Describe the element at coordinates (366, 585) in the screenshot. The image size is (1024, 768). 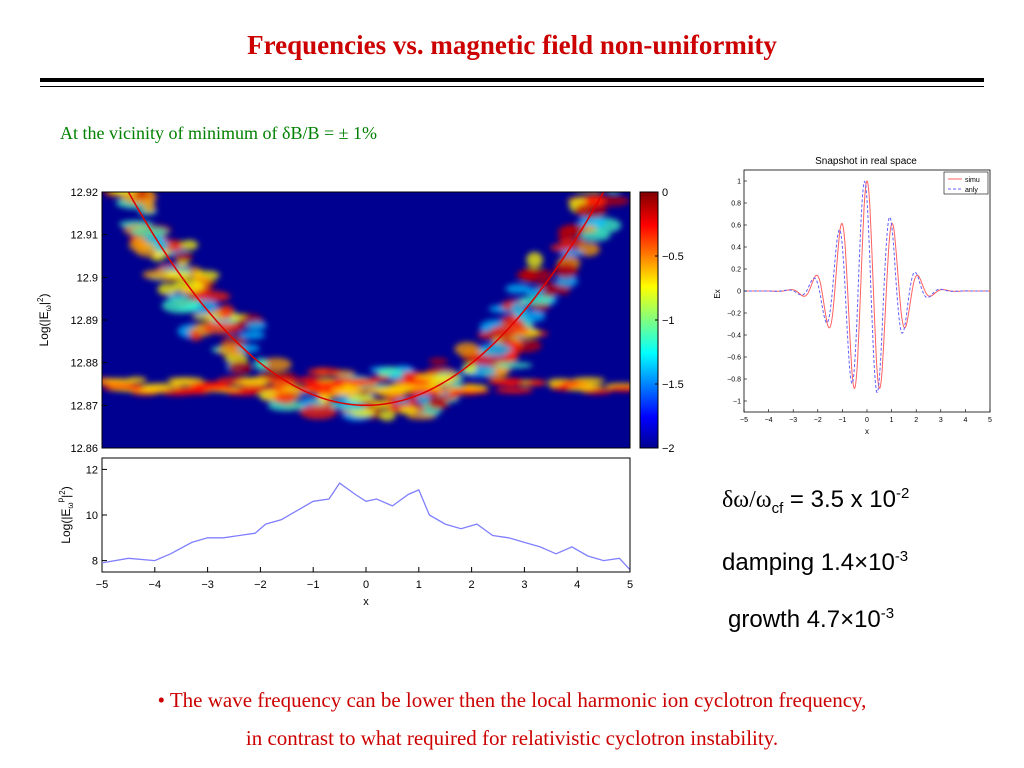
I see `line-plot-xtick-label: 0` at that location.